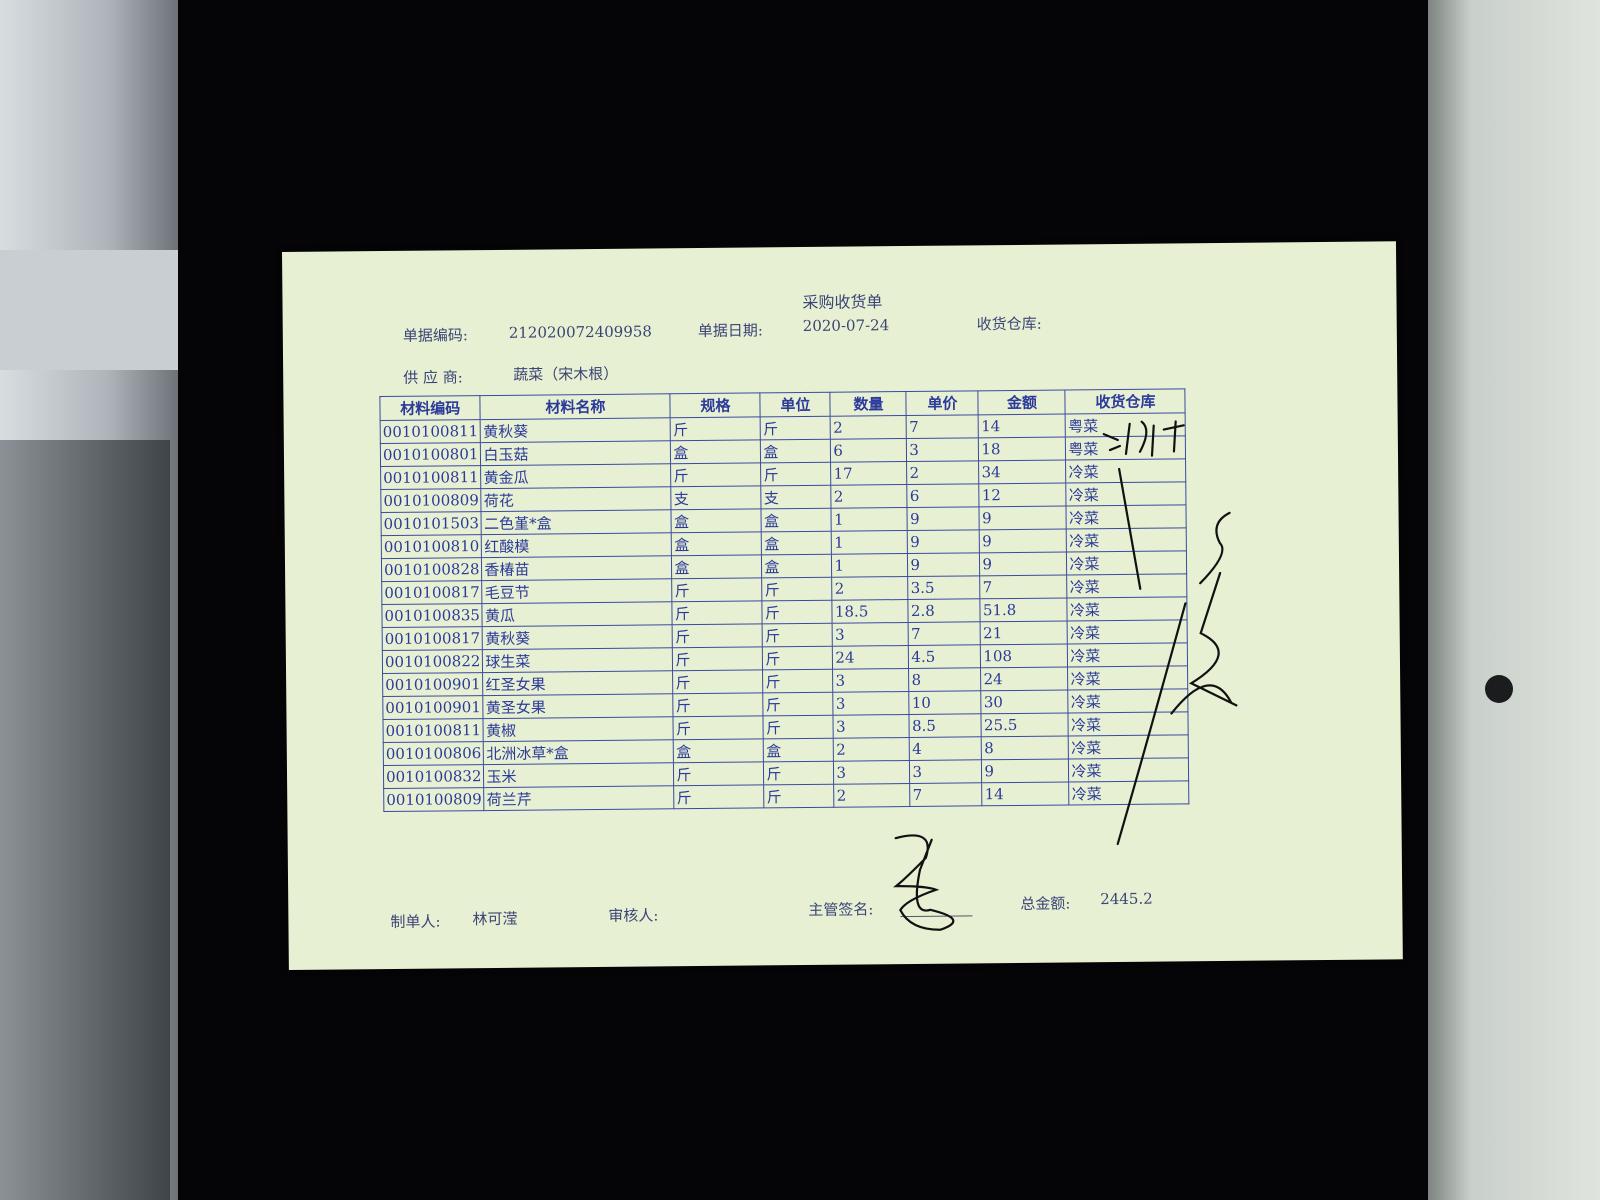  What do you see at coordinates (1024, 655) in the screenshot?
I see `amount-cell: 108` at bounding box center [1024, 655].